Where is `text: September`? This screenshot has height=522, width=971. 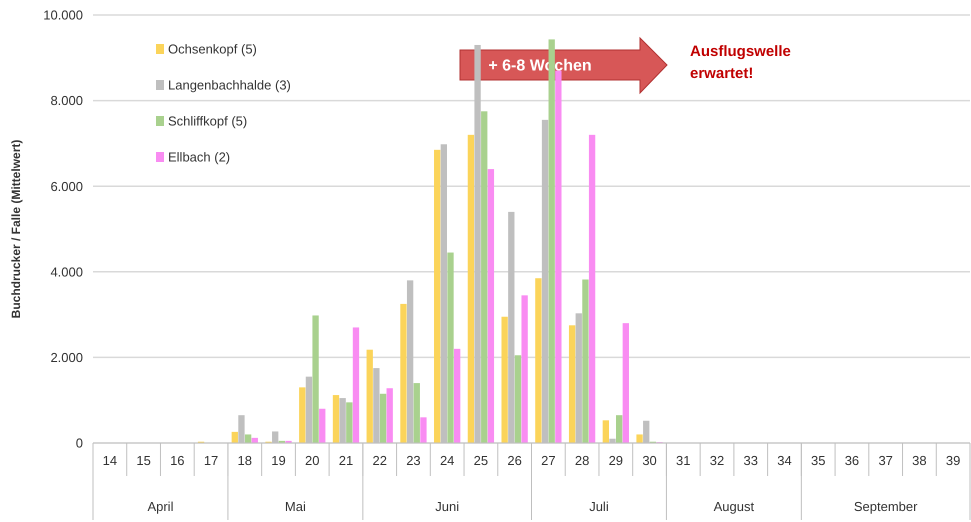 text: September is located at coordinates (886, 506).